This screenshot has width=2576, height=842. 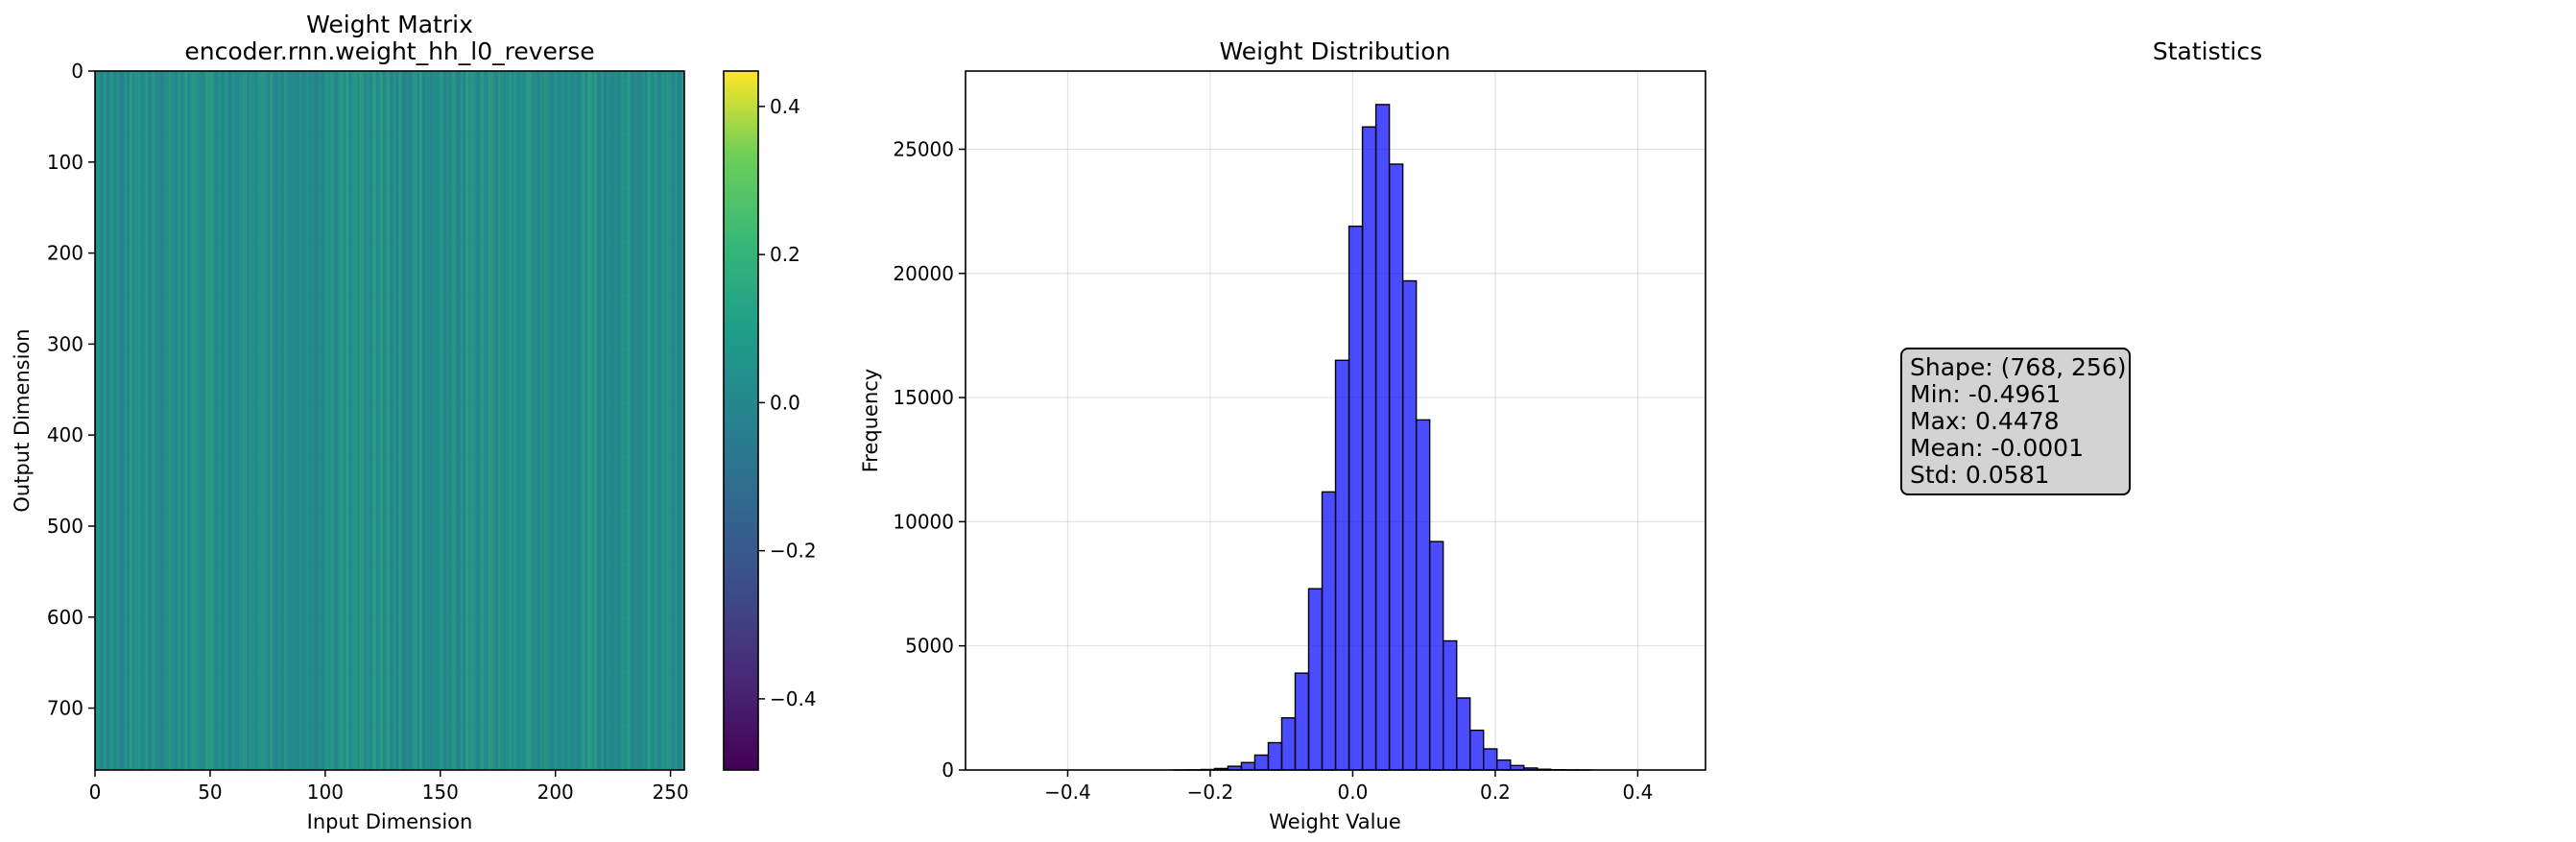 What do you see at coordinates (793, 552) in the screenshot?
I see `colorbar-tick-label: −0.2` at bounding box center [793, 552].